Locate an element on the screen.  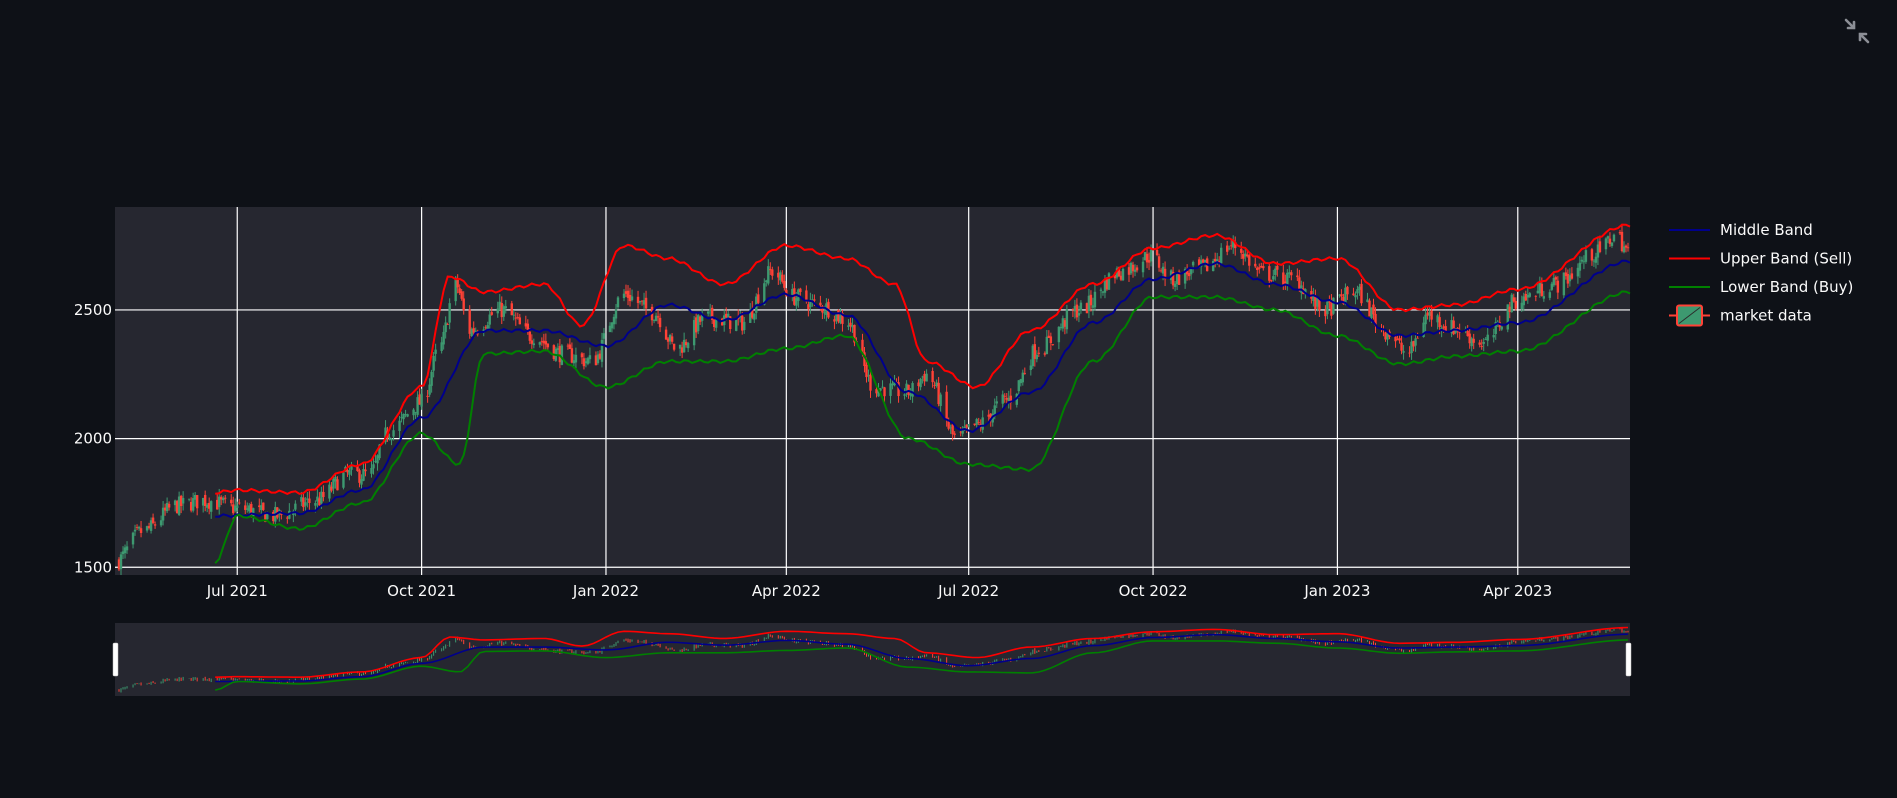
range-slider-right-handle is located at coordinates (1628, 659).